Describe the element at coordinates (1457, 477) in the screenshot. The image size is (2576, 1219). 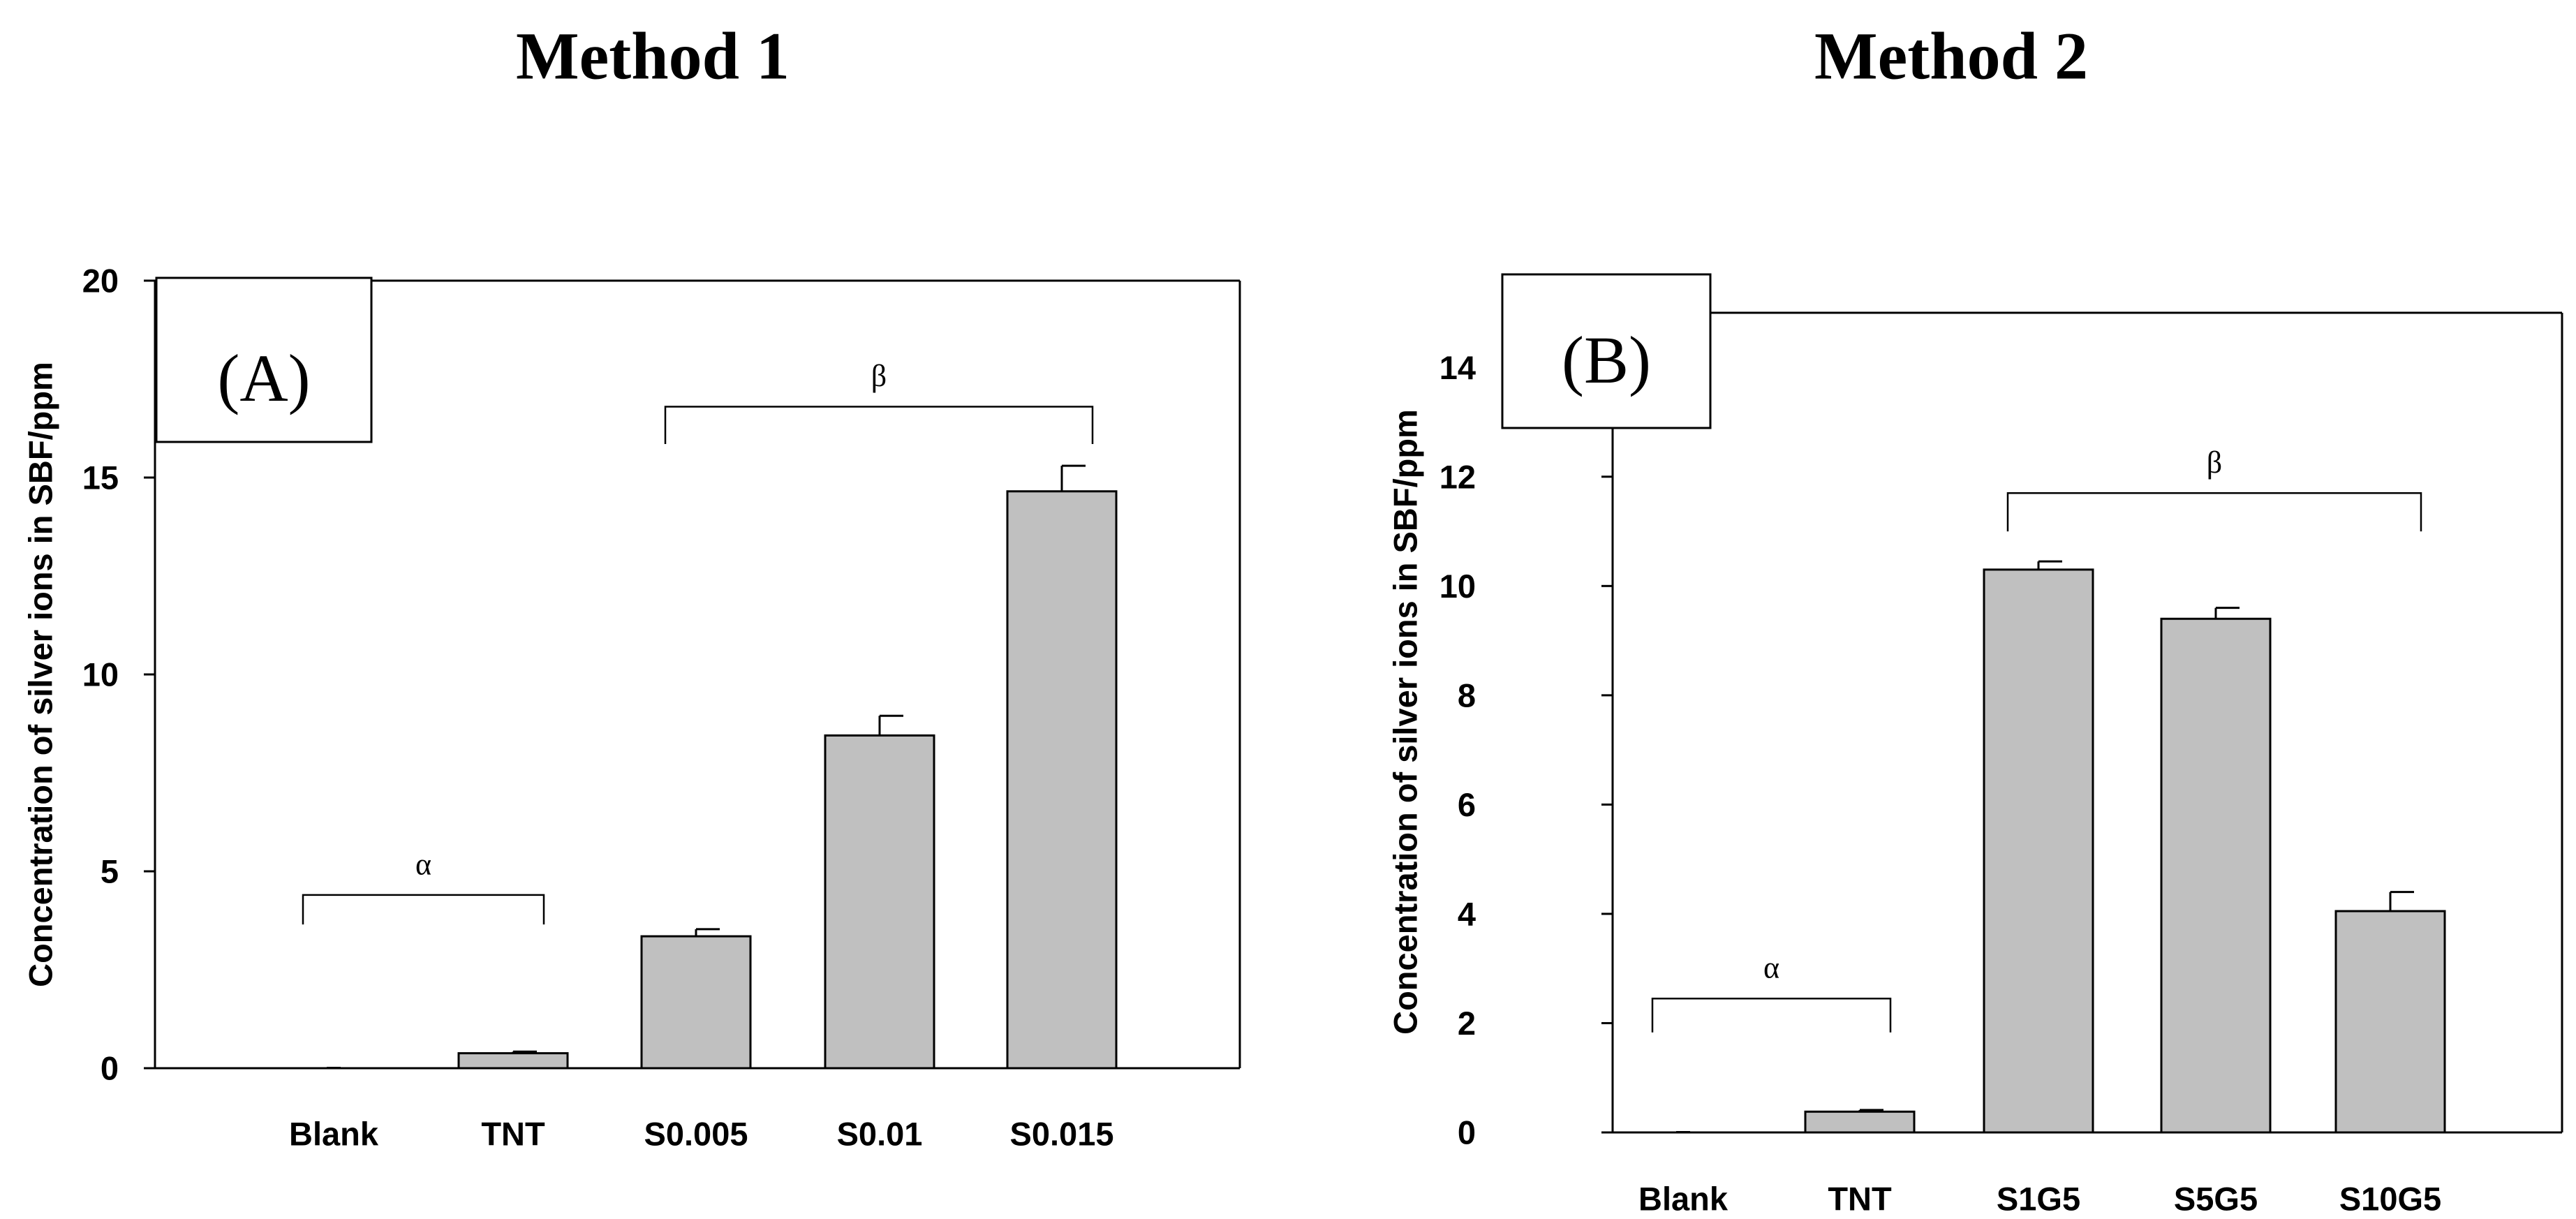
I see `y-tick-label: 12` at that location.